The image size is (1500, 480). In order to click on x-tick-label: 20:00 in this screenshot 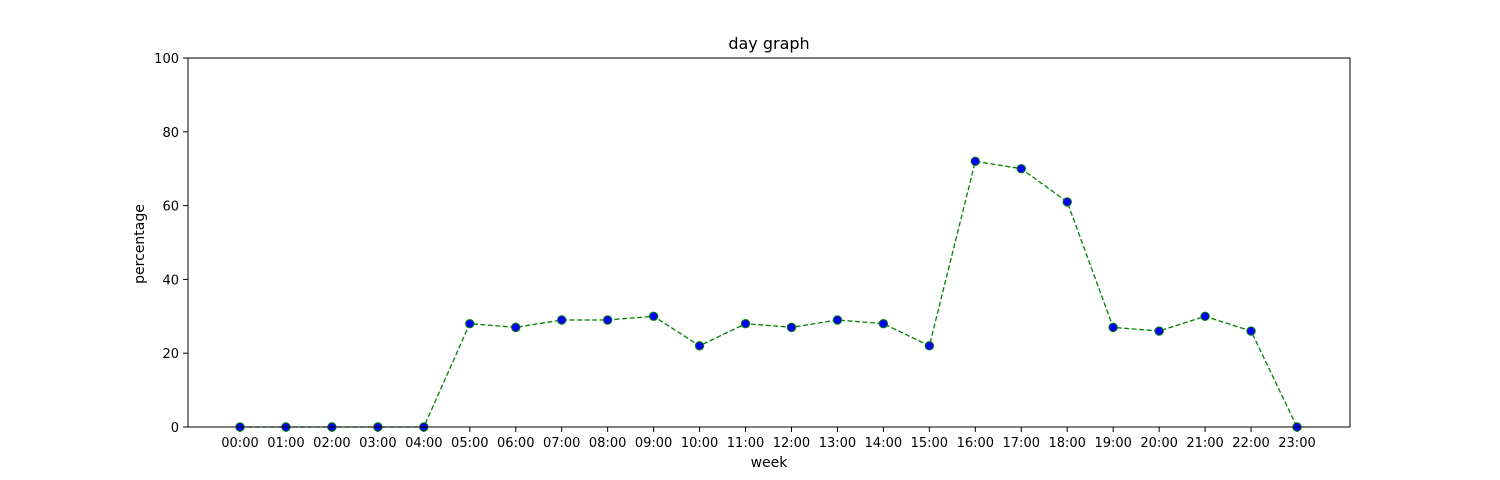, I will do `click(1158, 443)`.